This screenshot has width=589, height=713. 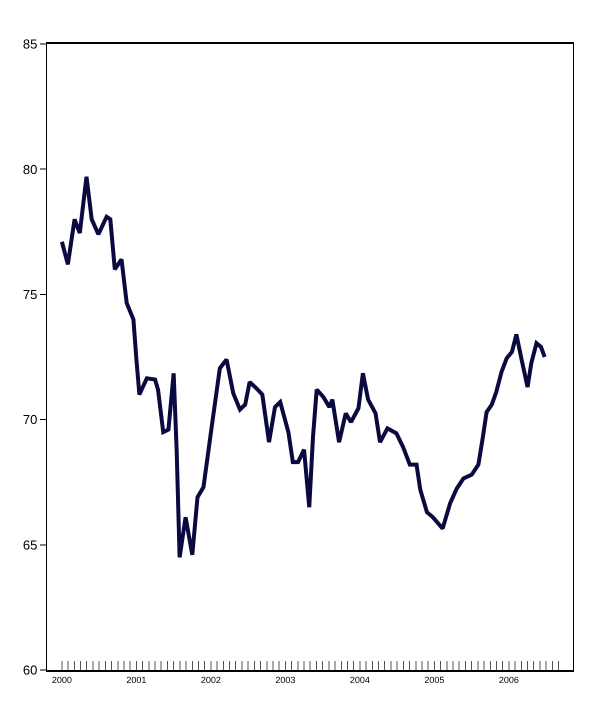 What do you see at coordinates (434, 679) in the screenshot?
I see `x-tick-label: 2005` at bounding box center [434, 679].